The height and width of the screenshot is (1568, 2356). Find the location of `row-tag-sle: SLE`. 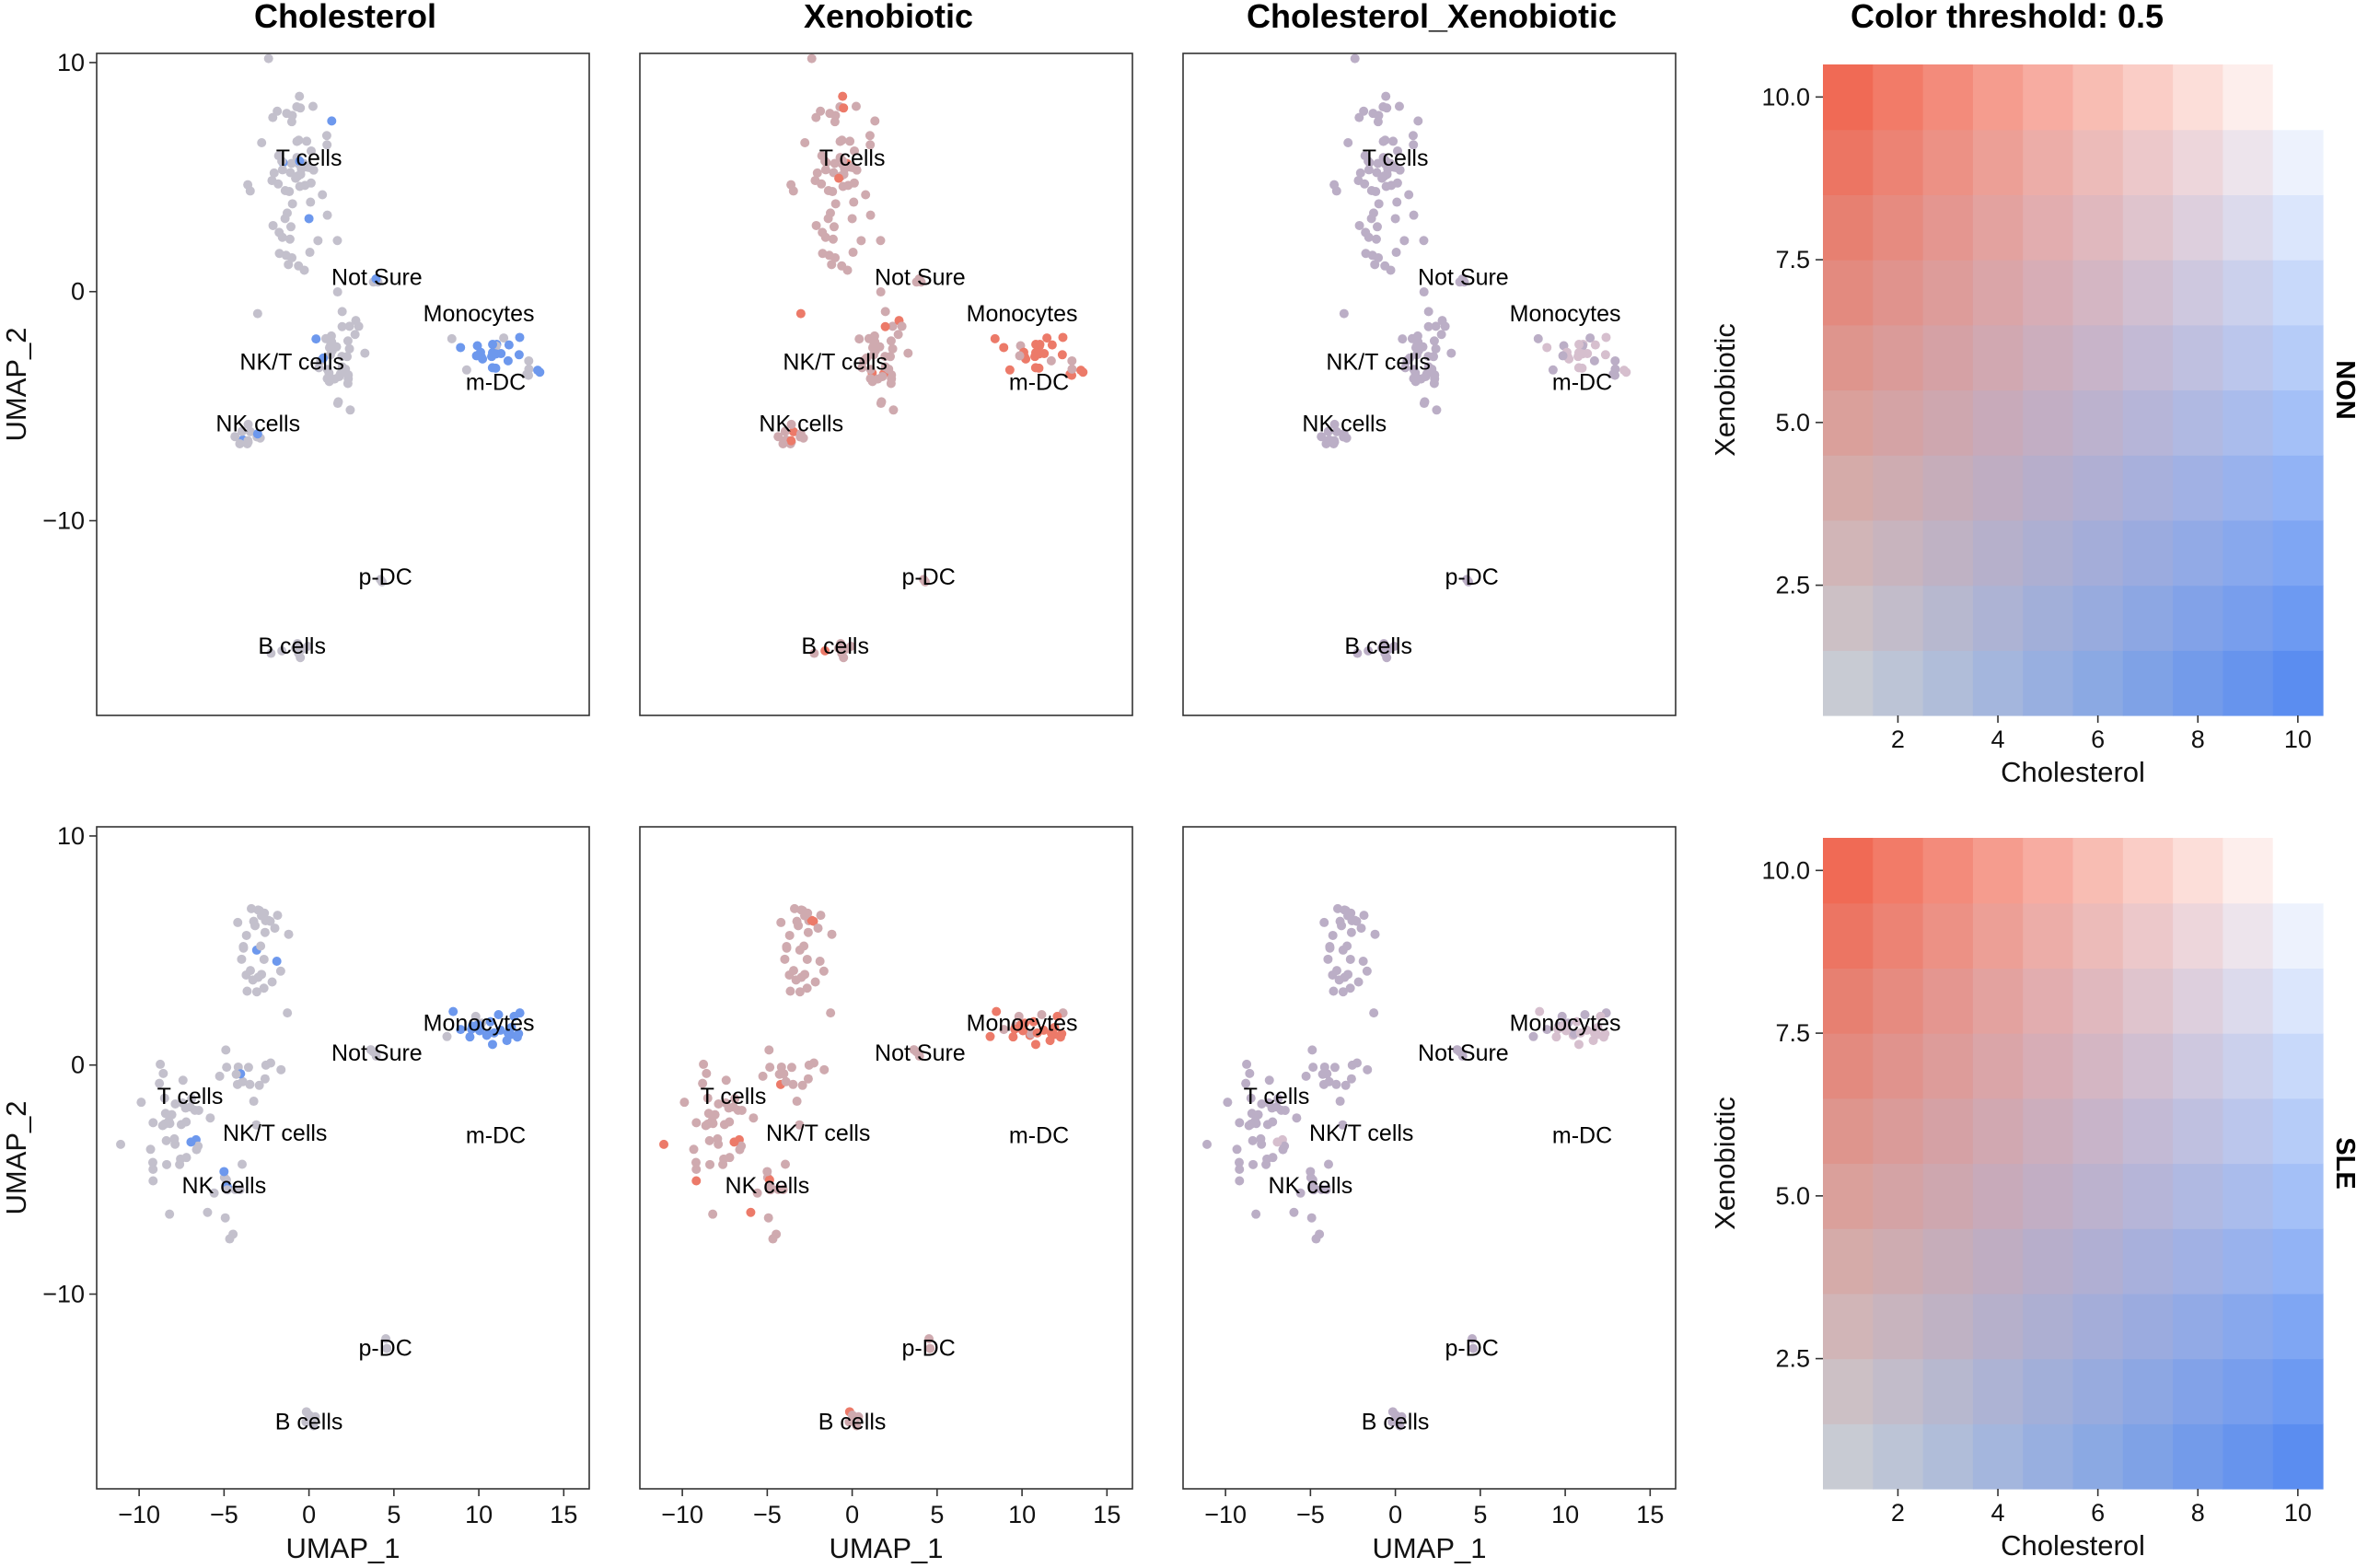

row-tag-sle: SLE is located at coordinates (2343, 1163).